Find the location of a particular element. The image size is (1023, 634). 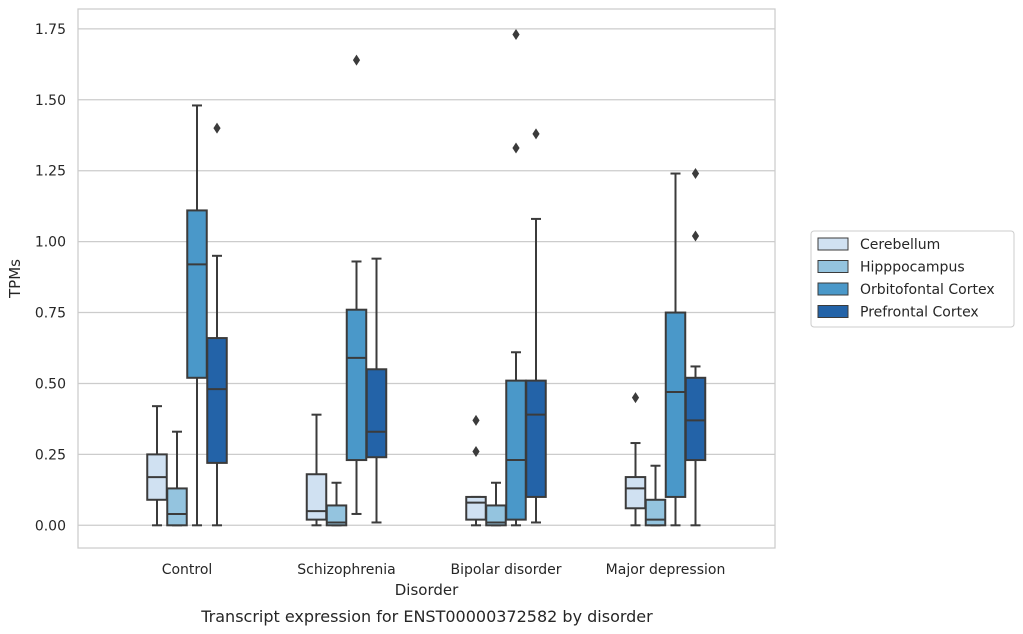

legend-label: Prefrontal Cortex is located at coordinates (919, 313).